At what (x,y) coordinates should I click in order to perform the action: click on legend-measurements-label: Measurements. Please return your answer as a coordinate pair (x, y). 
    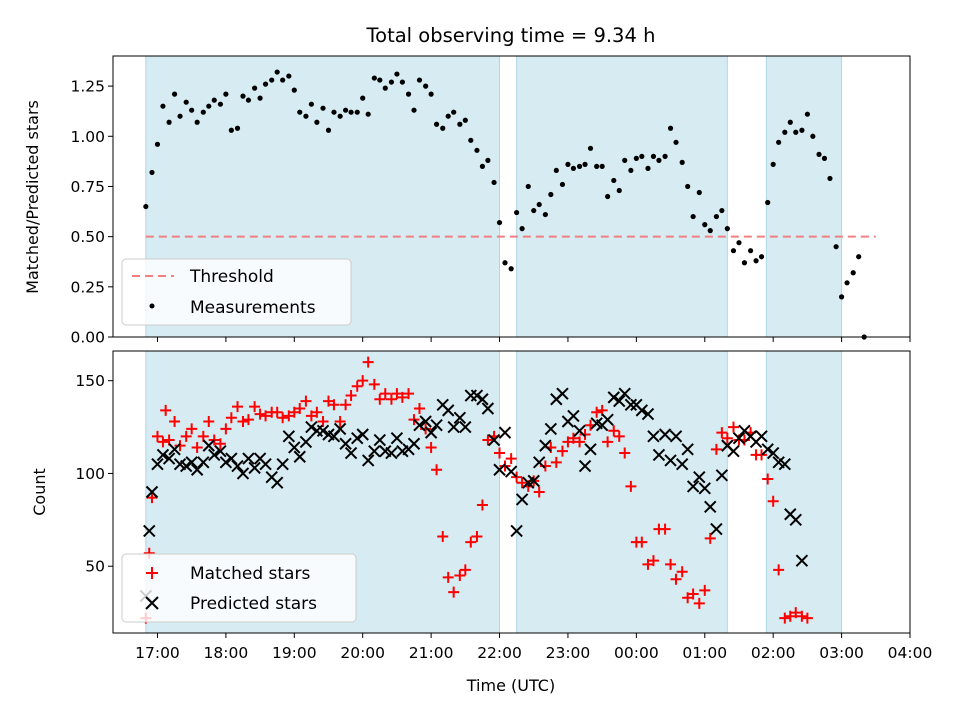
    Looking at the image, I should click on (253, 308).